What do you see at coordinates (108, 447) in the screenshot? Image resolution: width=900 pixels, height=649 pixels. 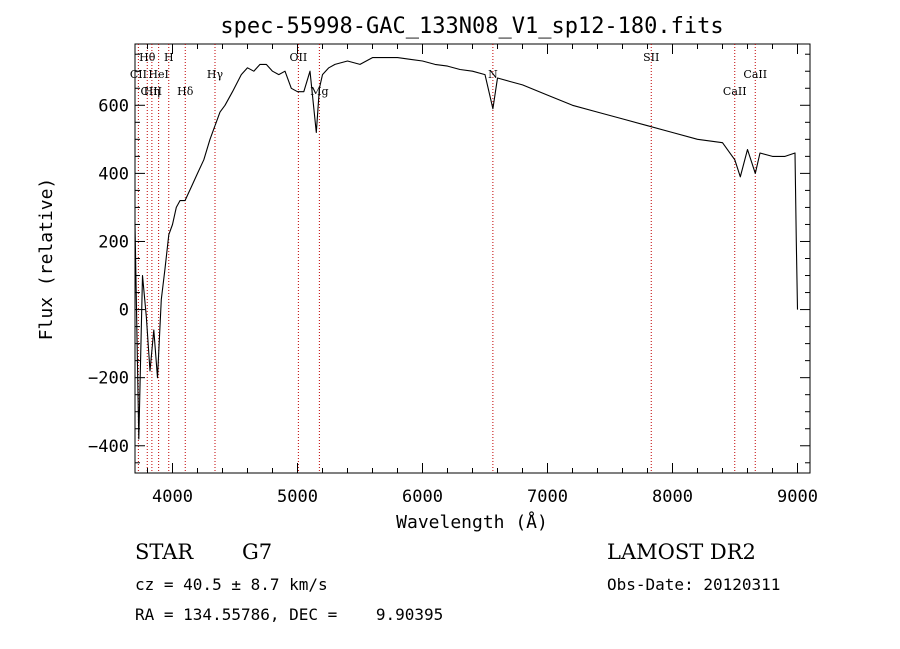 I see `y-tick-label: −400` at bounding box center [108, 447].